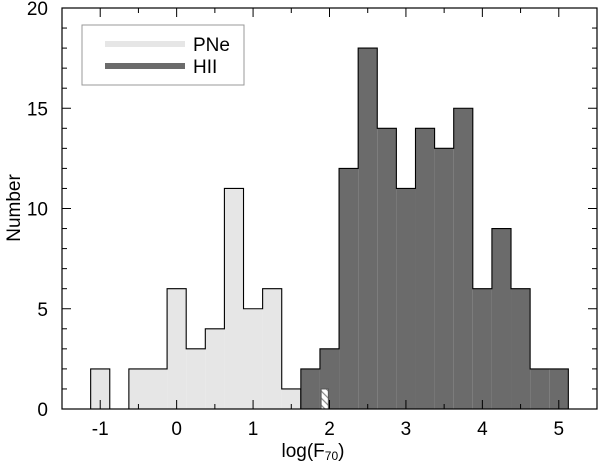  Describe the element at coordinates (558, 429) in the screenshot. I see `x-tick-label: 5` at that location.